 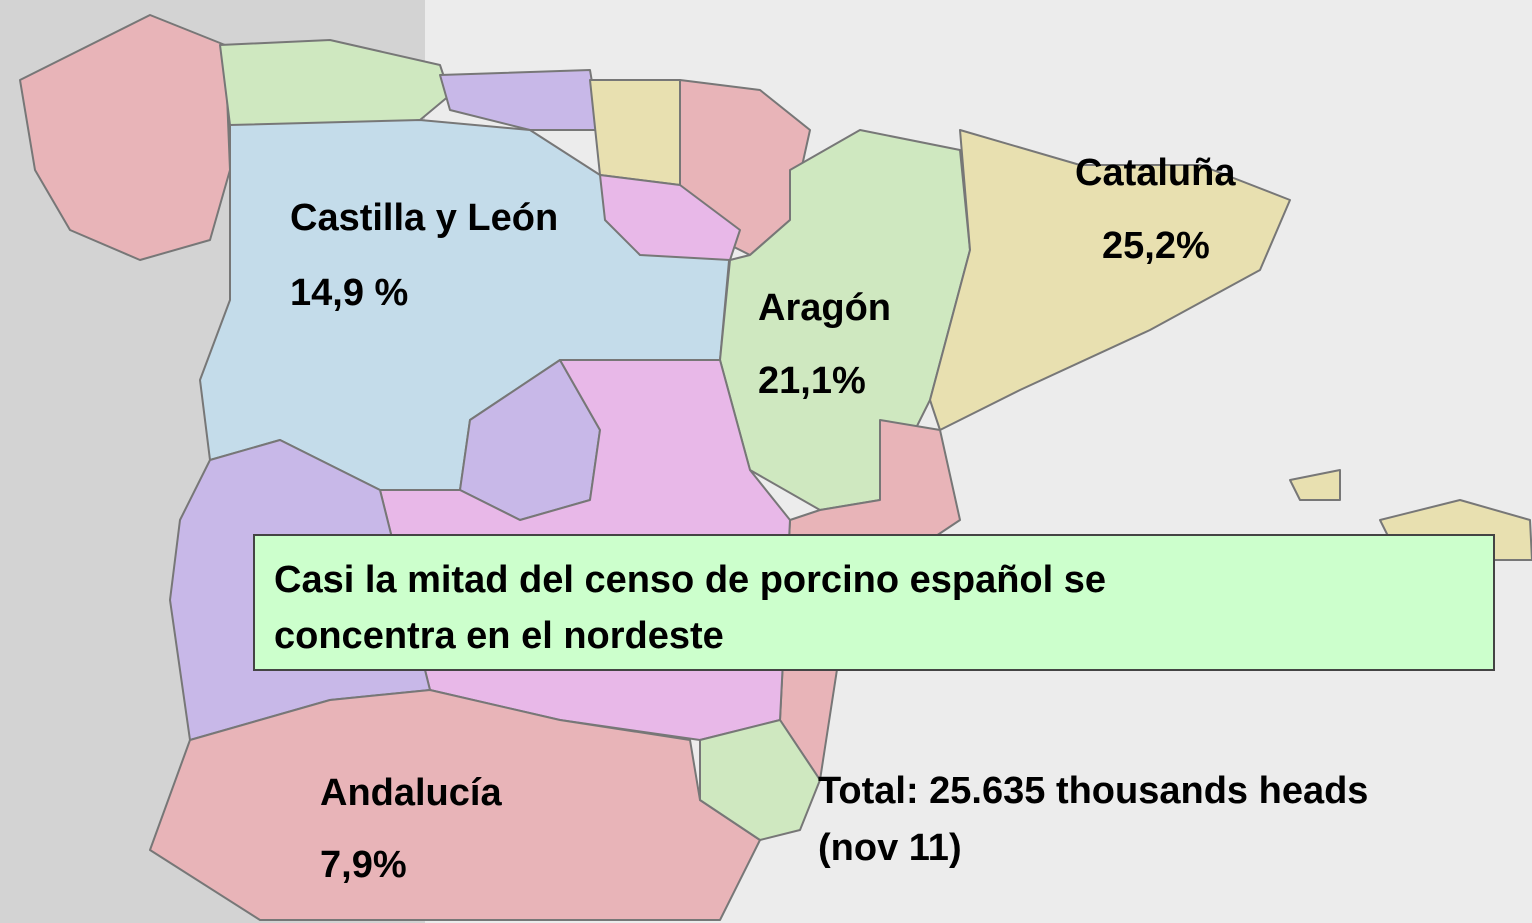 What do you see at coordinates (125, 137) in the screenshot?
I see `galicia` at bounding box center [125, 137].